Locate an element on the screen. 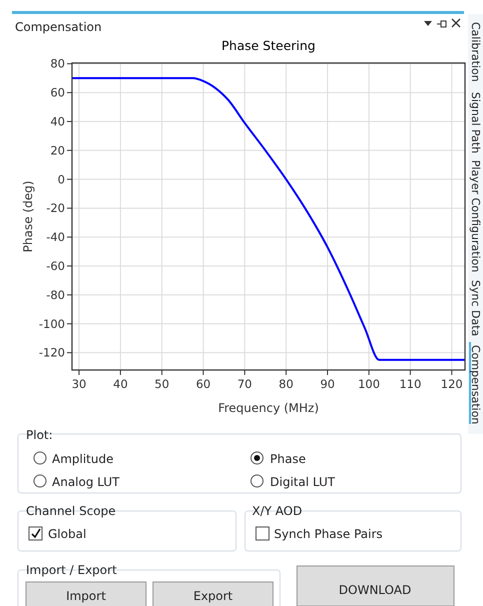 This screenshot has height=606, width=483. x-tick-label: 60 is located at coordinates (203, 384).